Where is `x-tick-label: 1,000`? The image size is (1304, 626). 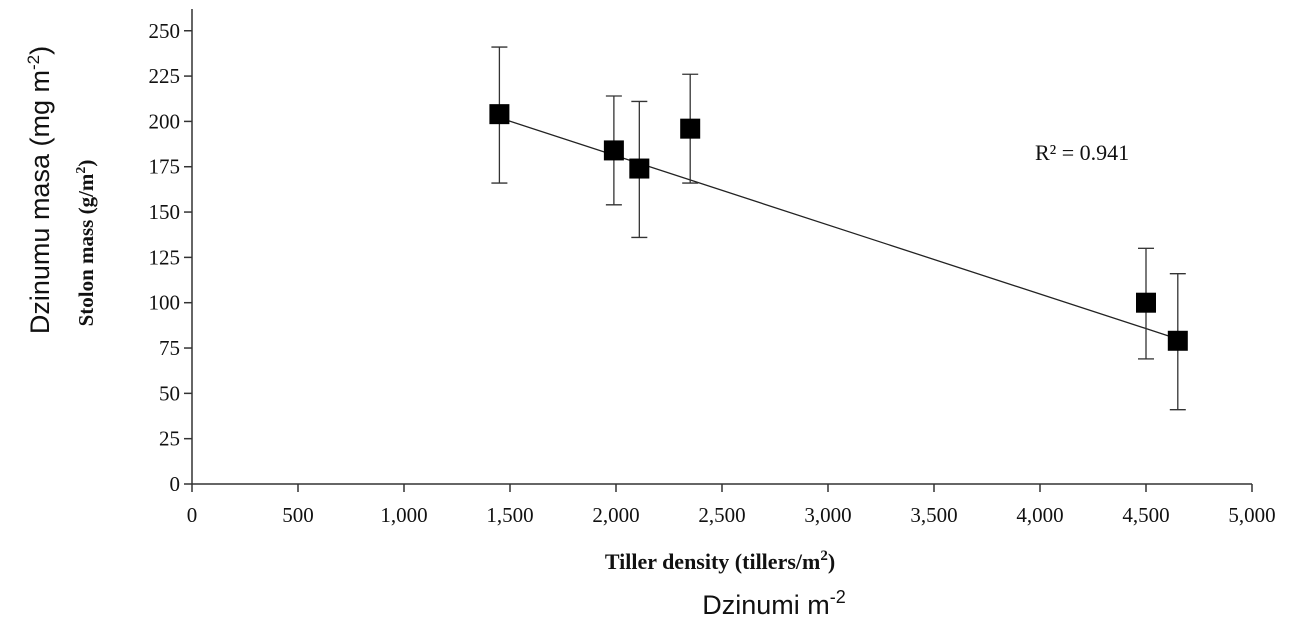
x-tick-label: 1,000 is located at coordinates (403, 515).